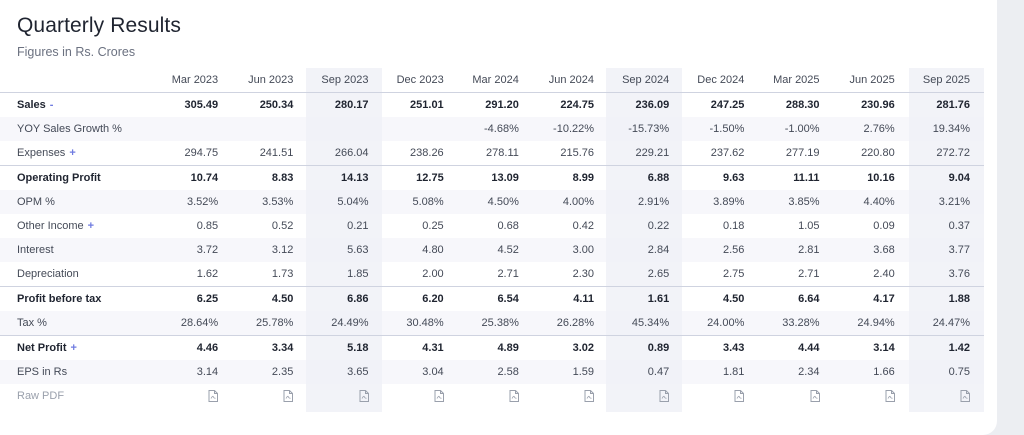  What do you see at coordinates (809, 226) in the screenshot?
I see `table-cell: 1.05` at bounding box center [809, 226].